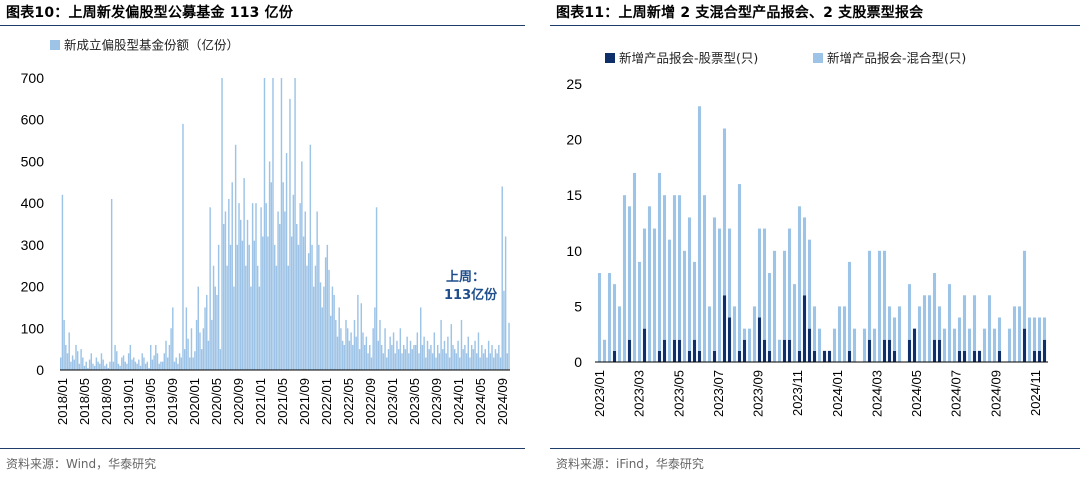  Describe the element at coordinates (896, 58) in the screenshot. I see `right-legend-label-mixed: 新增产品报会-混合型(只)` at that location.